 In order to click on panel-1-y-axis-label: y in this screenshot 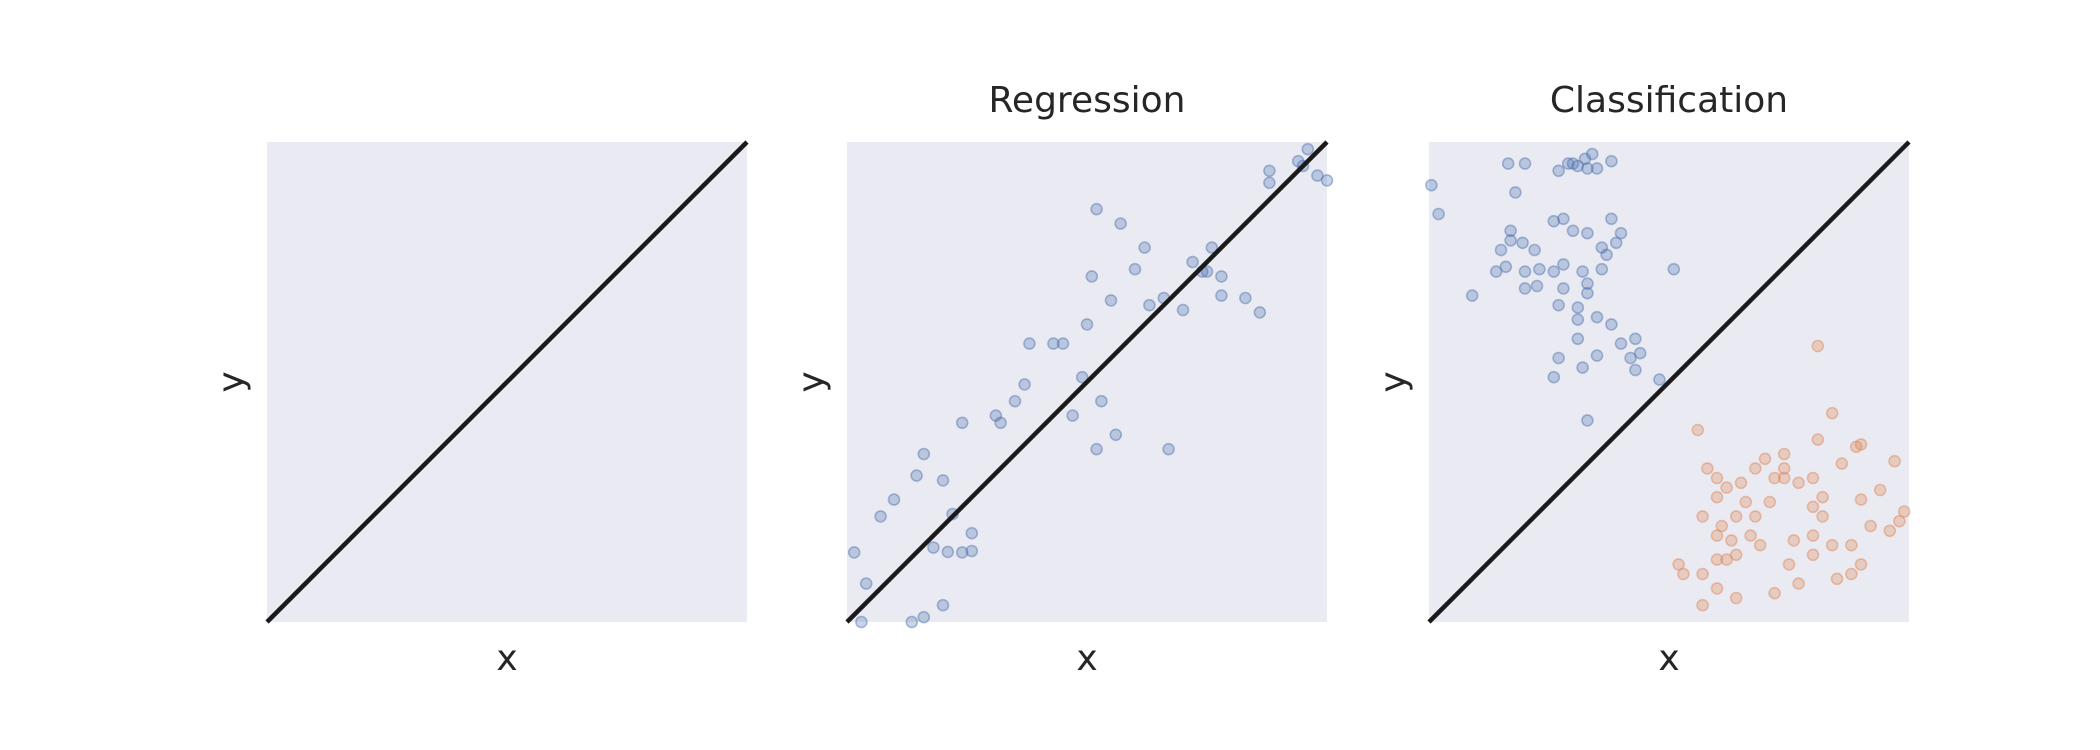, I will do `click(231, 381)`.